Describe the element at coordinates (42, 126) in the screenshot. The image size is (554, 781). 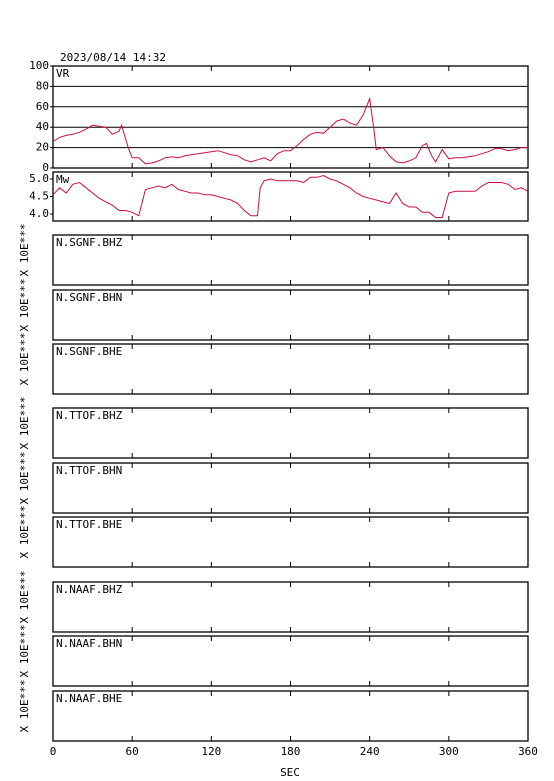
I see `y-tick-label: 40` at that location.